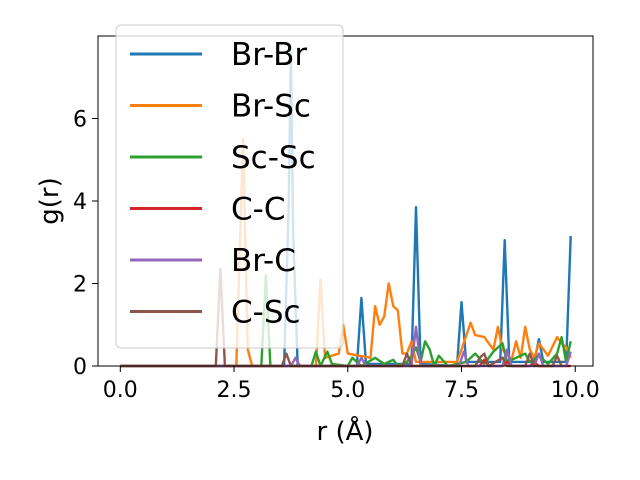 The width and height of the screenshot is (640, 480). Describe the element at coordinates (263, 261) in the screenshot. I see `legend-label: Br-C` at that location.